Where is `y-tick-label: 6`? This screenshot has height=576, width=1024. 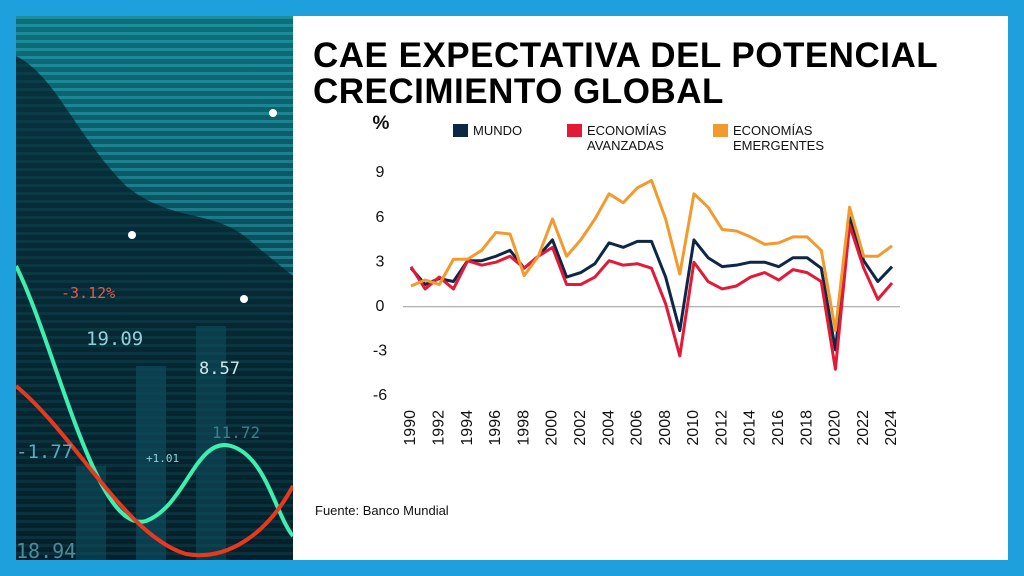
y-tick-label: 6 is located at coordinates (380, 217).